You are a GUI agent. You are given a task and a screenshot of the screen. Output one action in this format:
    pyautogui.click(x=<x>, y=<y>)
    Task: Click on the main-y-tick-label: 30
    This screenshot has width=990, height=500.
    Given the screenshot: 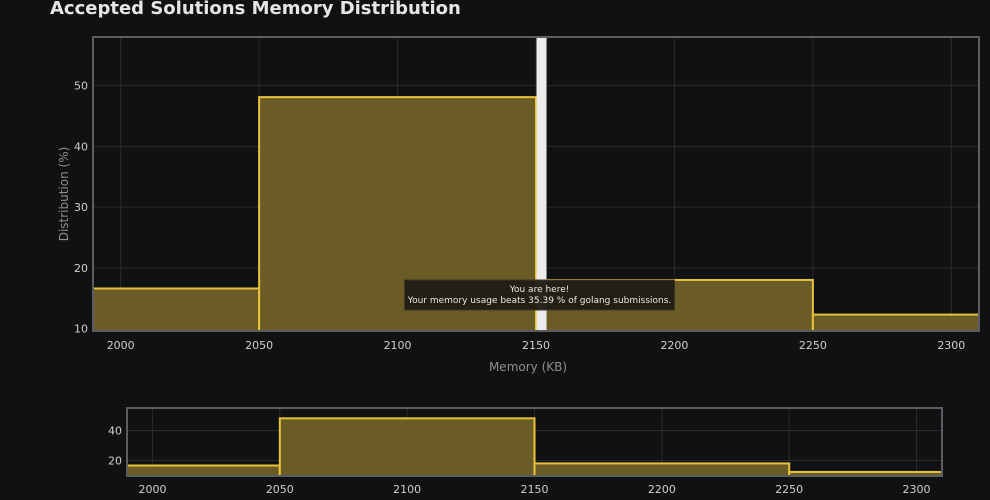 What is the action you would take?
    pyautogui.click(x=81, y=207)
    